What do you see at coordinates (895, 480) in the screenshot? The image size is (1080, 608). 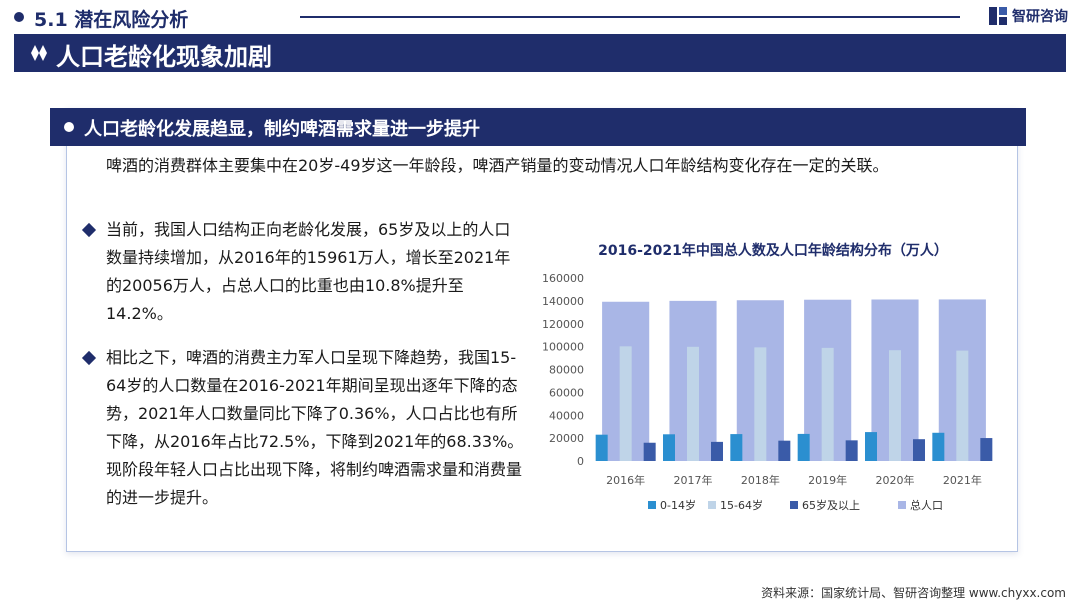 I see `x-tick-label: 2020年` at bounding box center [895, 480].